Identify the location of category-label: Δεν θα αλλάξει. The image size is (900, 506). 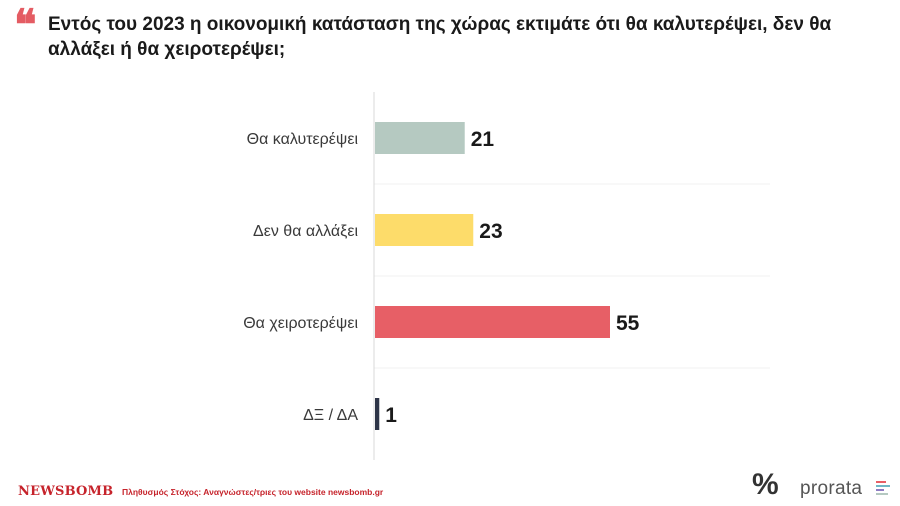
(305, 231).